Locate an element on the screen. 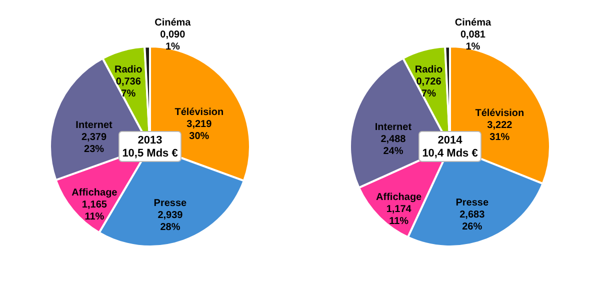  text: 2013 10,5 Mds € is located at coordinates (150, 147).